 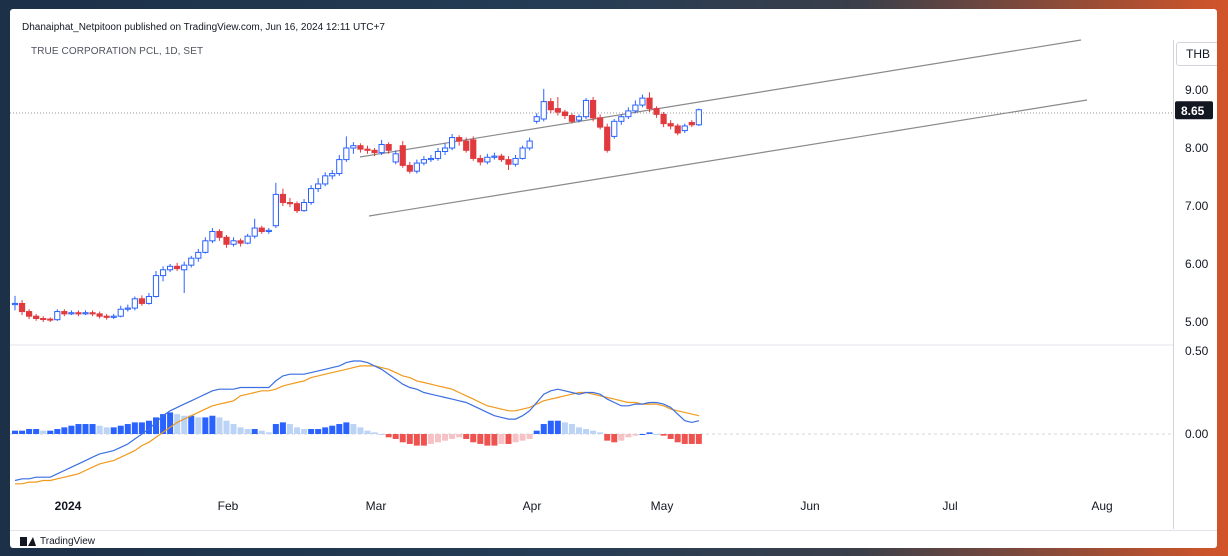 I want to click on footer-divider, so click(x=613, y=530).